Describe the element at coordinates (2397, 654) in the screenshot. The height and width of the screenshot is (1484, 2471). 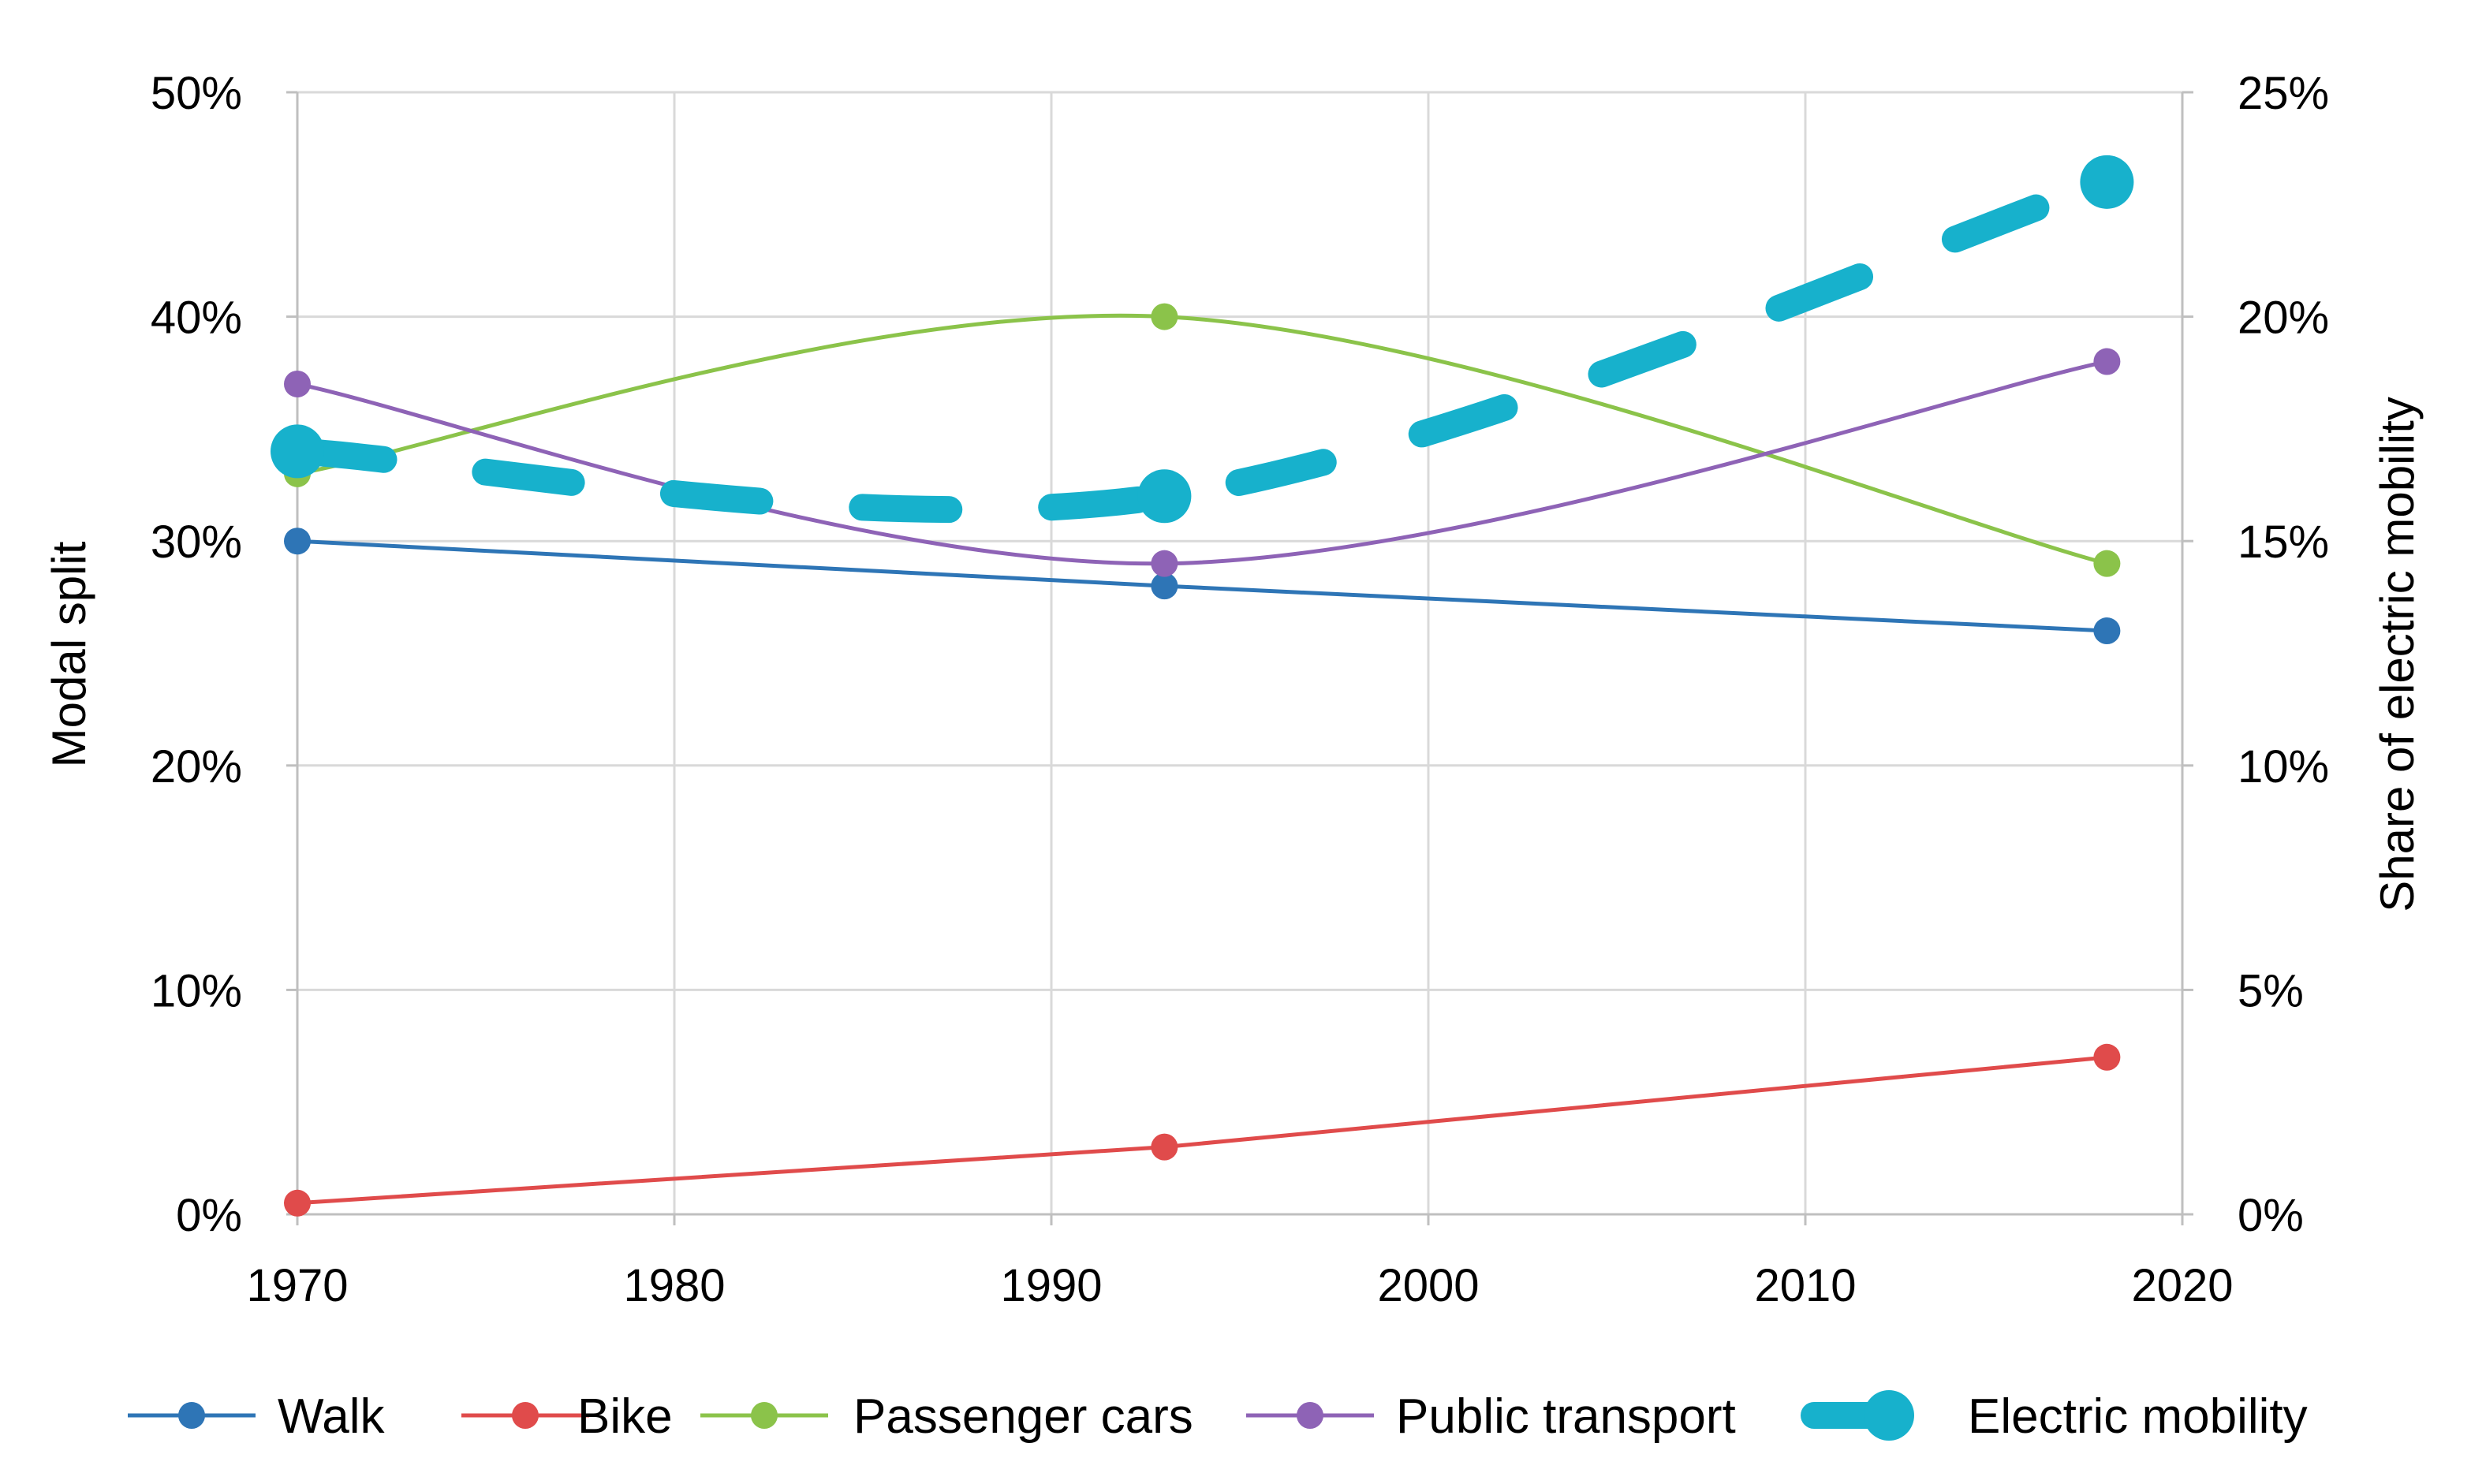
I see `y2-axis-title: Share of electric mobility` at that location.